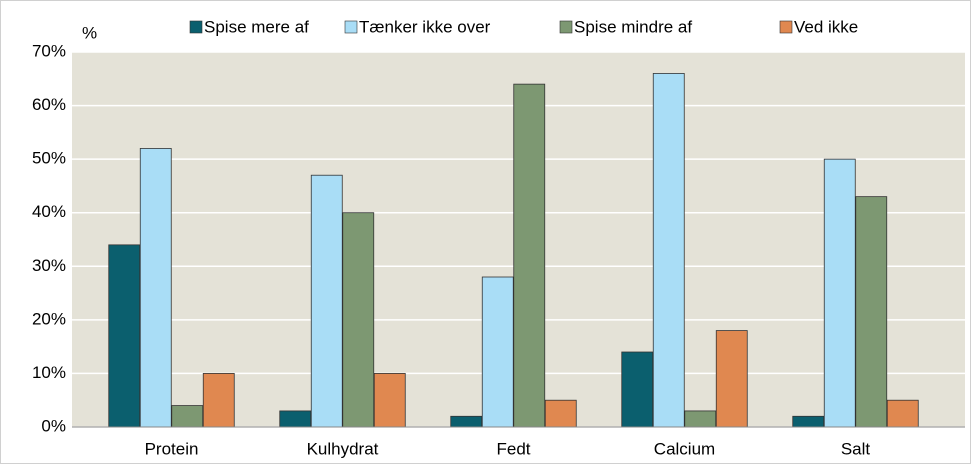 This screenshot has height=464, width=971. I want to click on x-tick-label: Calcium, so click(684, 448).